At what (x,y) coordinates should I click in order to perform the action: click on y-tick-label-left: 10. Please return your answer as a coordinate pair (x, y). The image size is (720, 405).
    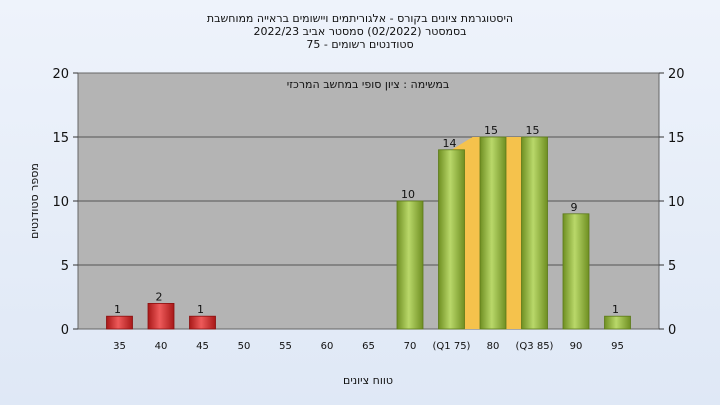
    Looking at the image, I should click on (60, 202).